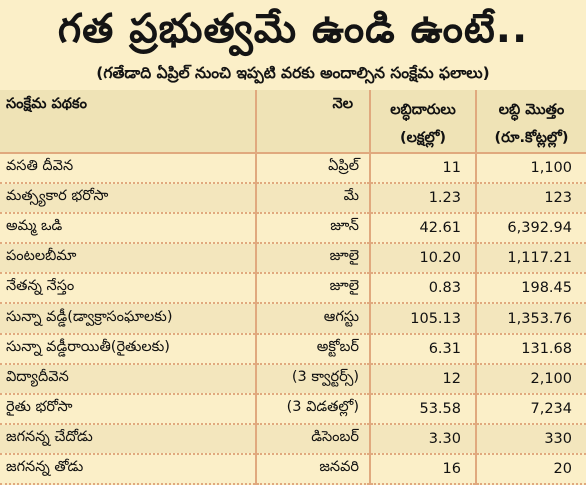 The width and height of the screenshot is (586, 485). Describe the element at coordinates (128, 319) in the screenshot. I see `scheme-cell: సున్నా వడ్డీ(డ్వాక్రాసంఘాలకు)` at that location.